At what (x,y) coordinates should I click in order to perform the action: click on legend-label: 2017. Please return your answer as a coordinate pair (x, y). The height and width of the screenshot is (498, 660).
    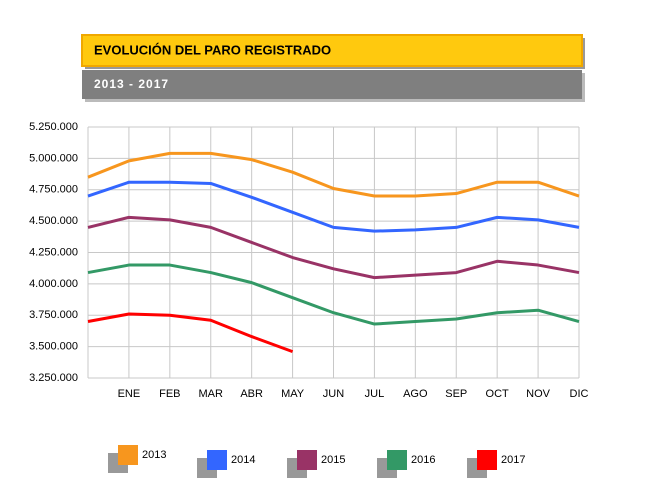
    Looking at the image, I should click on (513, 460).